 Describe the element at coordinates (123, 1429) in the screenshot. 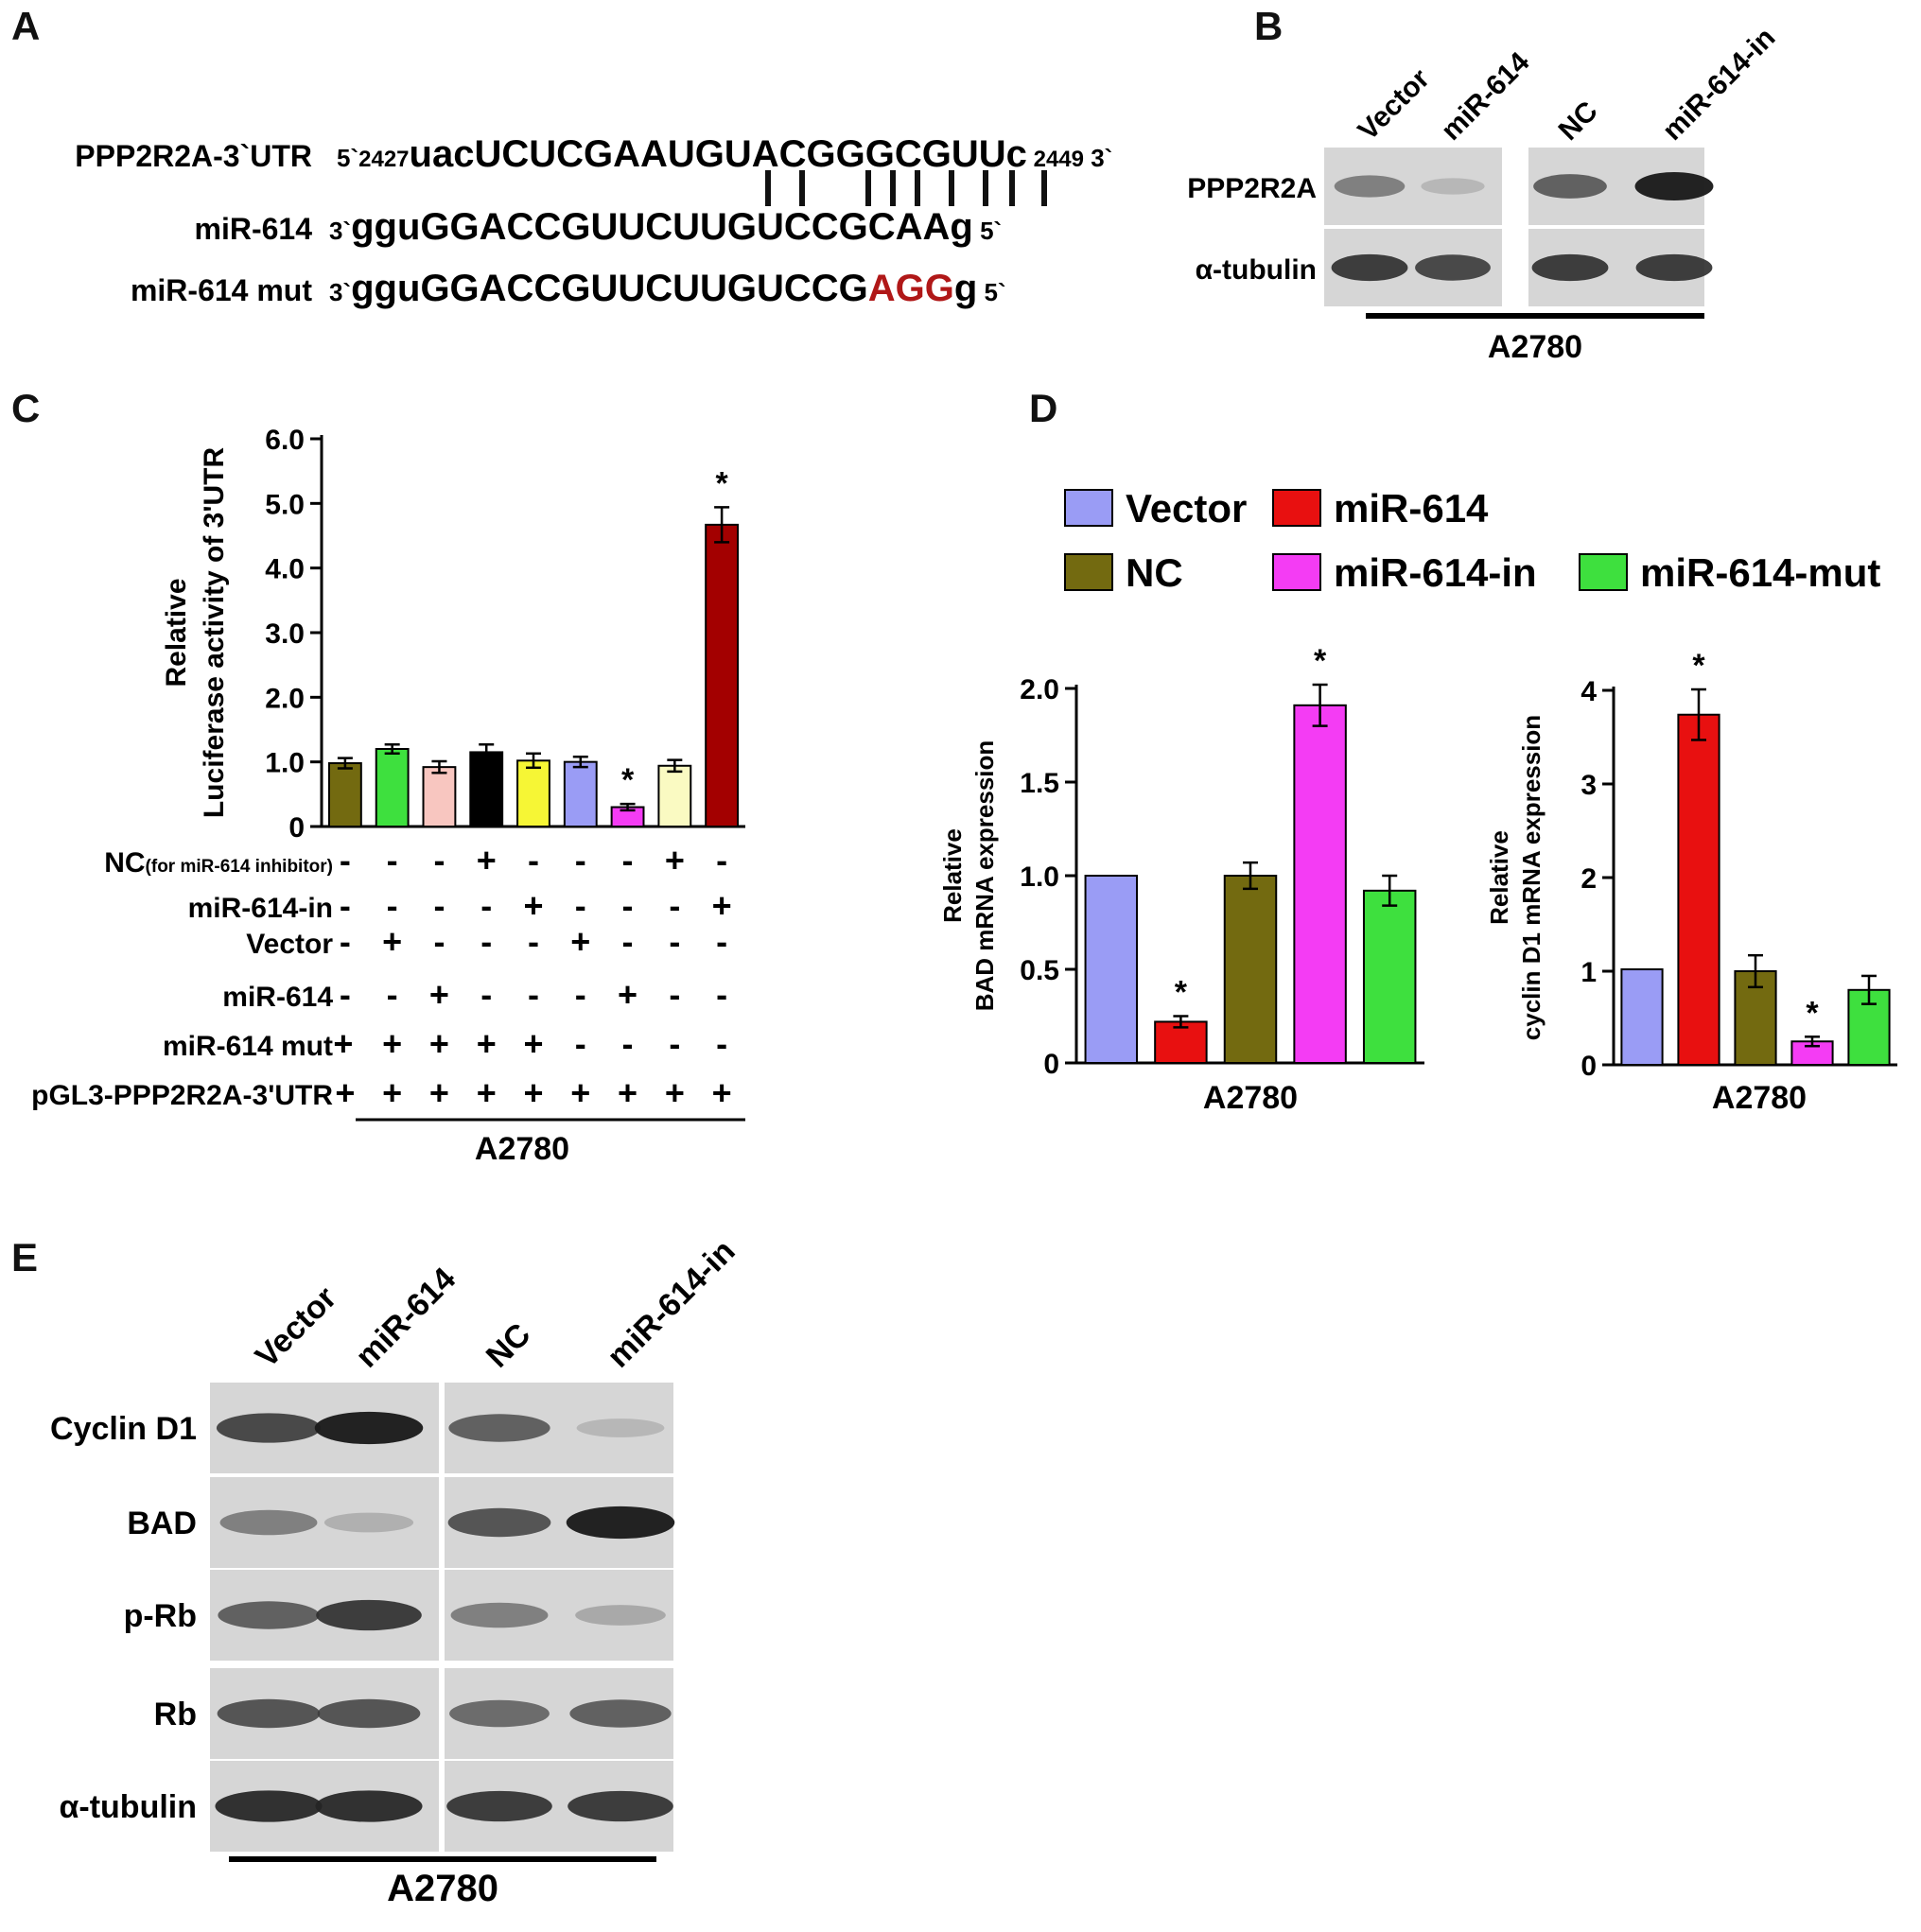

I see `blot-row-label: Cyclin D1` at that location.